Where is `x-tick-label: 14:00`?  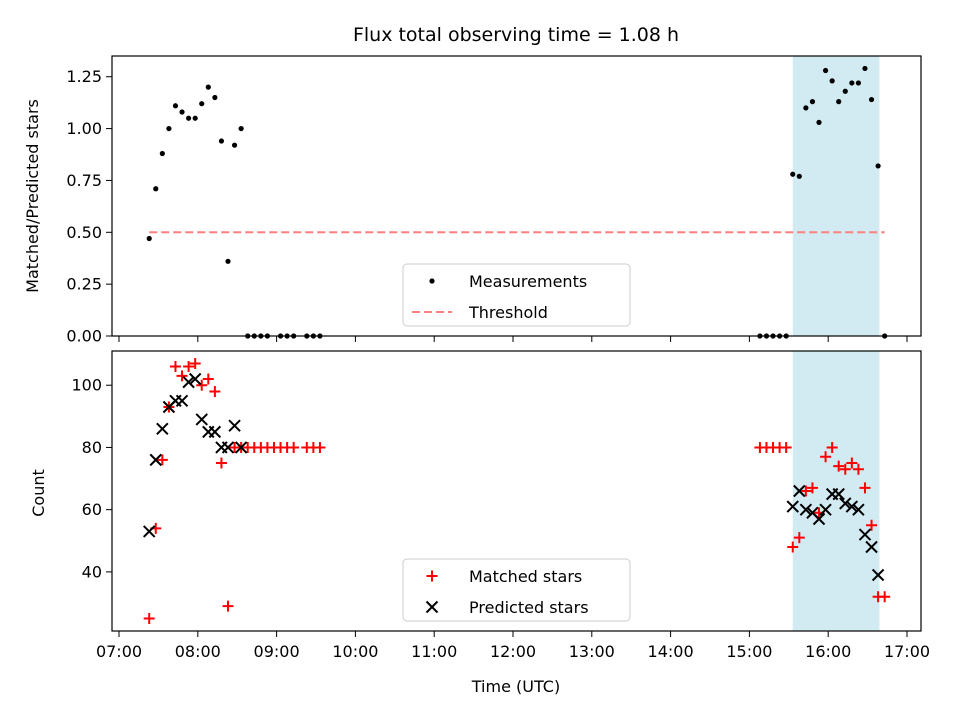 x-tick-label: 14:00 is located at coordinates (671, 651).